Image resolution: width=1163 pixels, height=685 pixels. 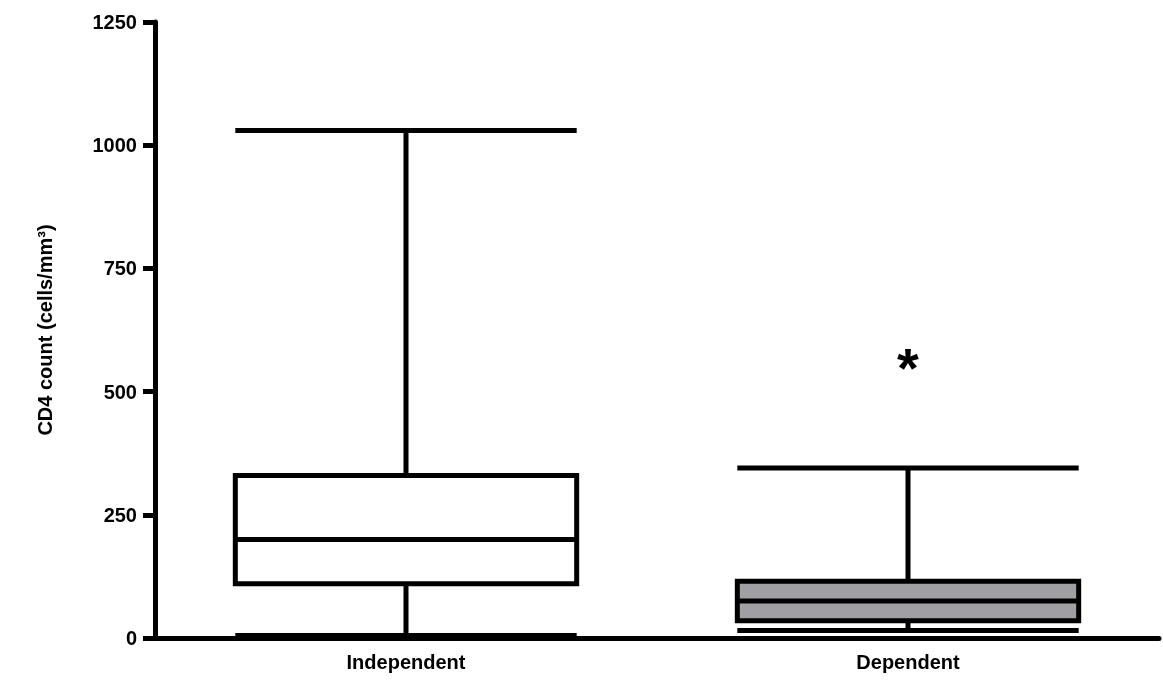 I want to click on x-tick-label: Dependent, so click(x=908, y=662).